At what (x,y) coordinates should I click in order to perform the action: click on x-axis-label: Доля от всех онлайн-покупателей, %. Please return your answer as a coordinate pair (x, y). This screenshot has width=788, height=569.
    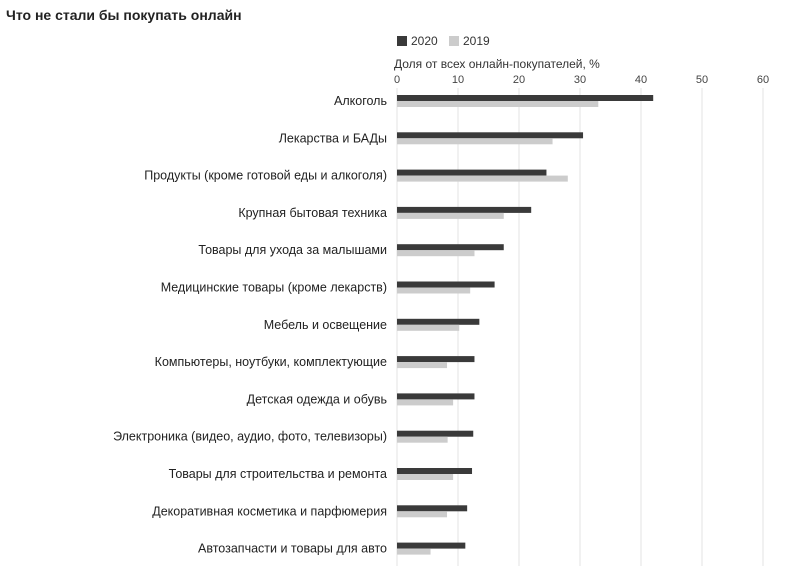
    Looking at the image, I should click on (497, 64).